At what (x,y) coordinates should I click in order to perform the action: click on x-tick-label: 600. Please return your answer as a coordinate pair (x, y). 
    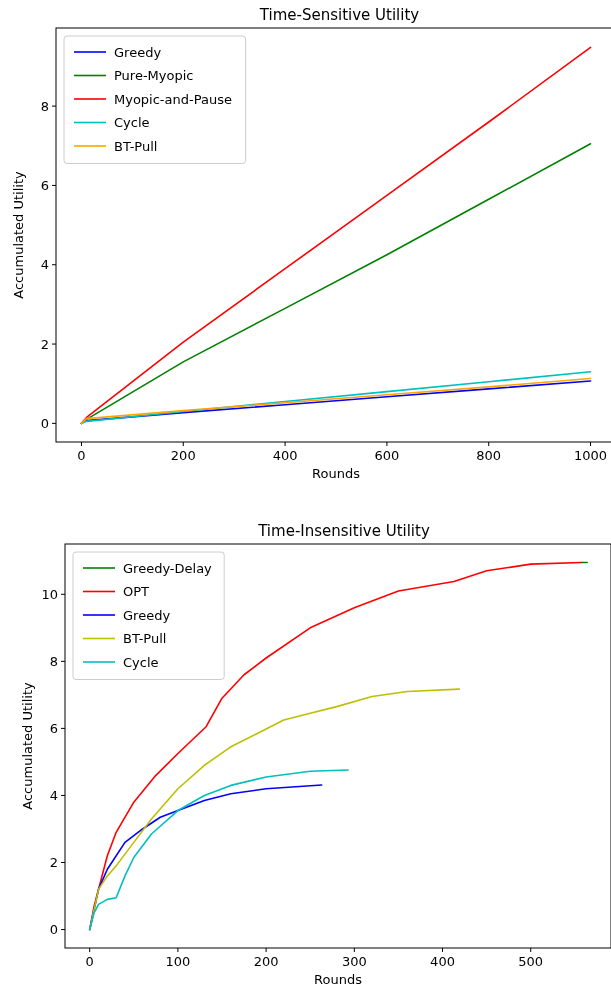
    Looking at the image, I should click on (387, 455).